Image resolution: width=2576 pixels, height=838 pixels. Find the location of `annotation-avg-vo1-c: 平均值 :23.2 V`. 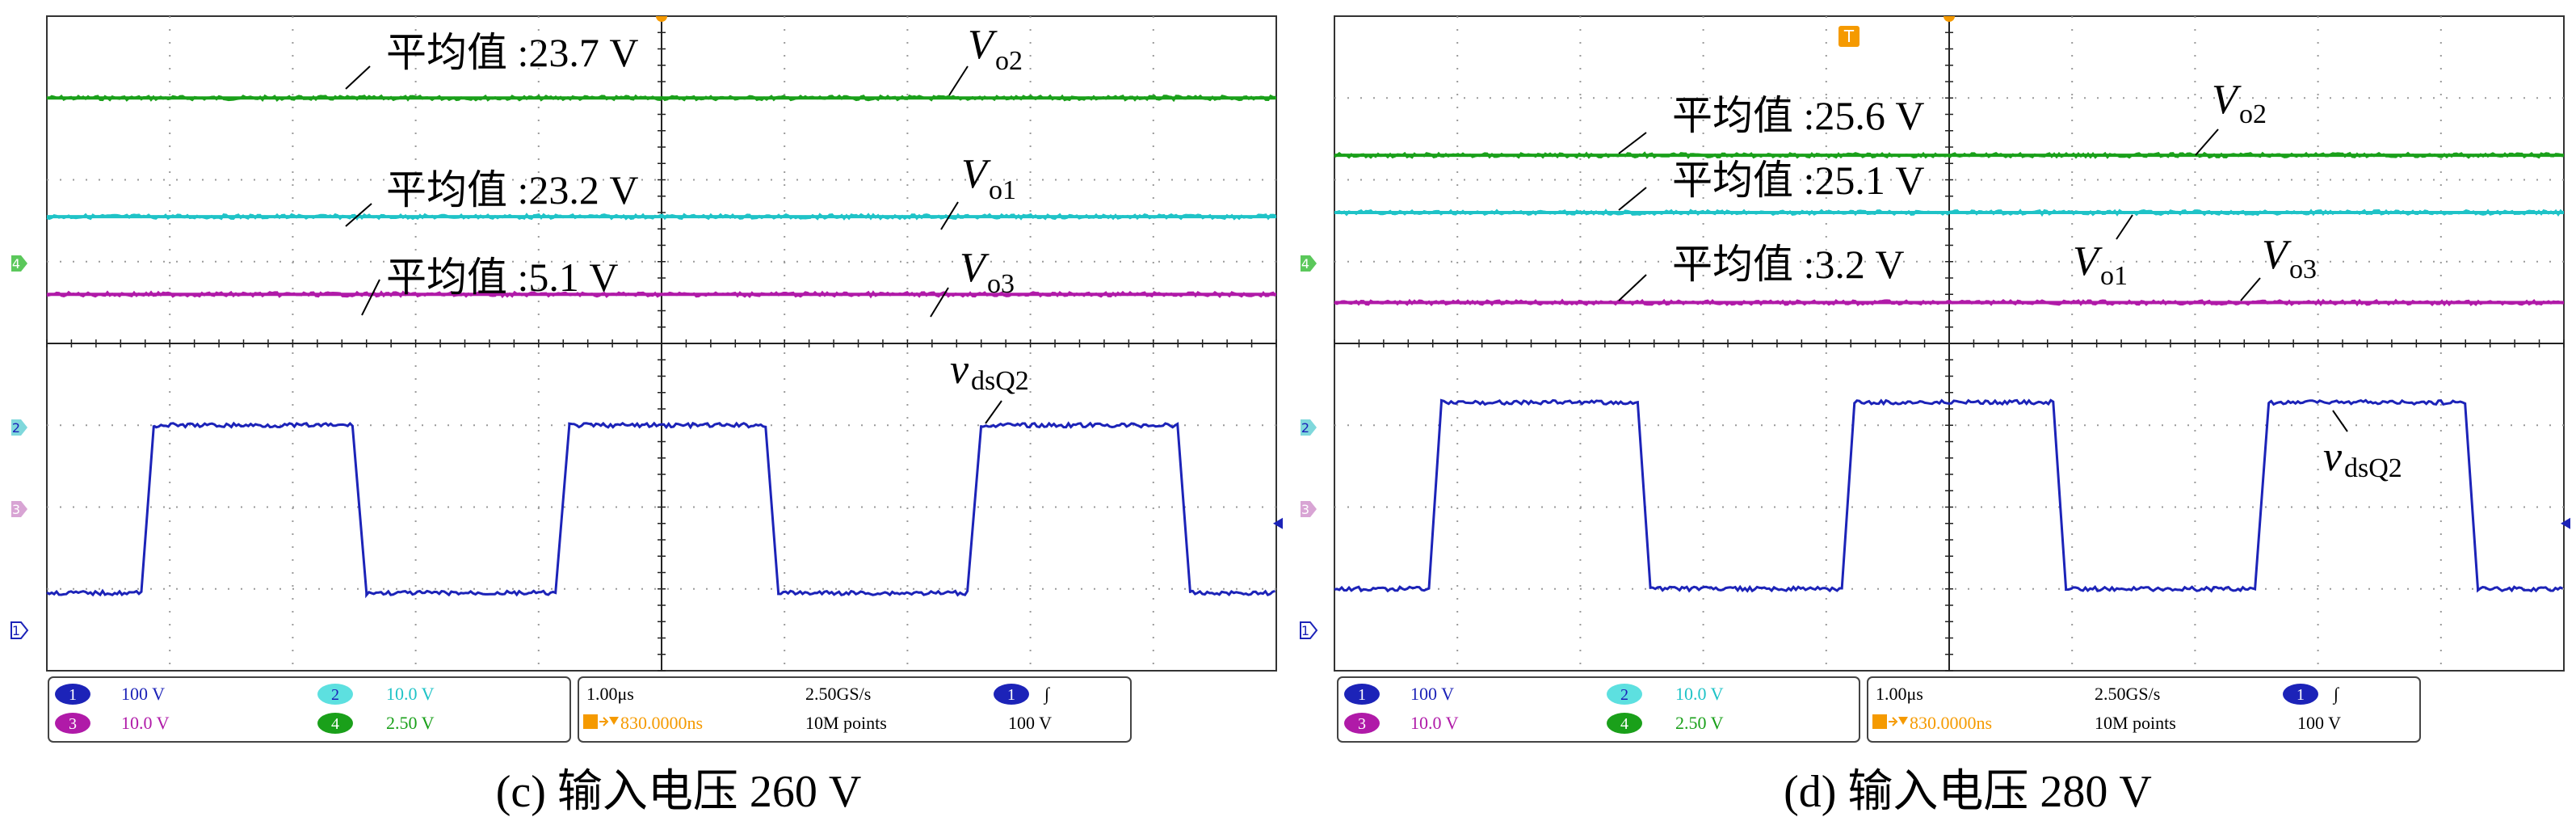

annotation-avg-vo1-c: 平均值 :23.2 V is located at coordinates (492, 197).